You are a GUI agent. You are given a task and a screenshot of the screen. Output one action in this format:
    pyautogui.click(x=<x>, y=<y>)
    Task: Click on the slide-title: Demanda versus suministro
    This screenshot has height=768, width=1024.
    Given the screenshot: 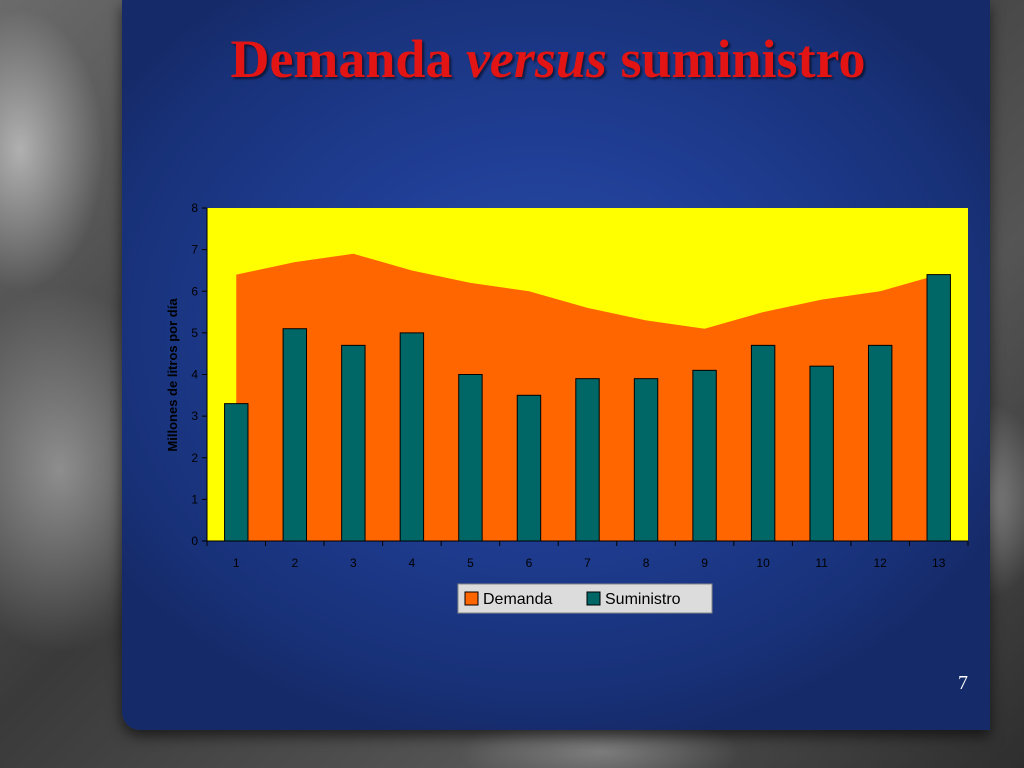 What is the action you would take?
    pyautogui.click(x=512, y=59)
    